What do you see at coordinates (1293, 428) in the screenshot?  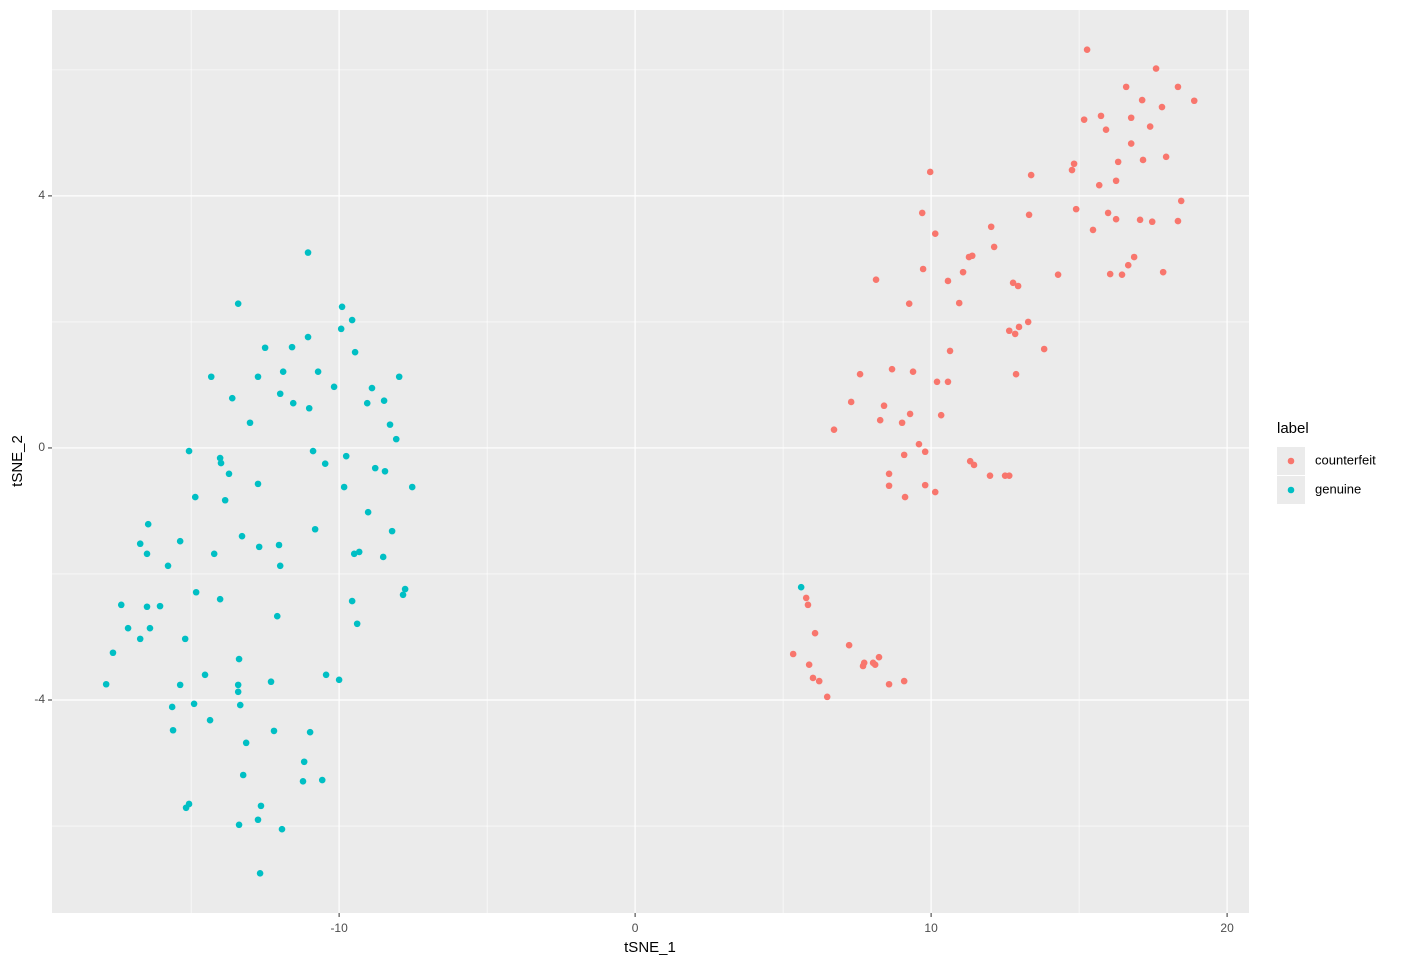 I see `legend-title: label` at bounding box center [1293, 428].